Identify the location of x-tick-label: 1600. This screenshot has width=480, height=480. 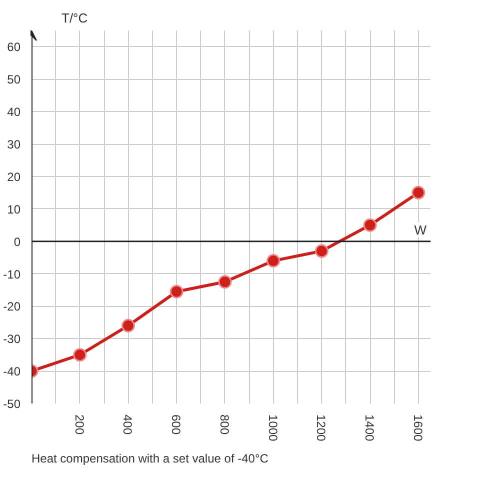
(417, 428).